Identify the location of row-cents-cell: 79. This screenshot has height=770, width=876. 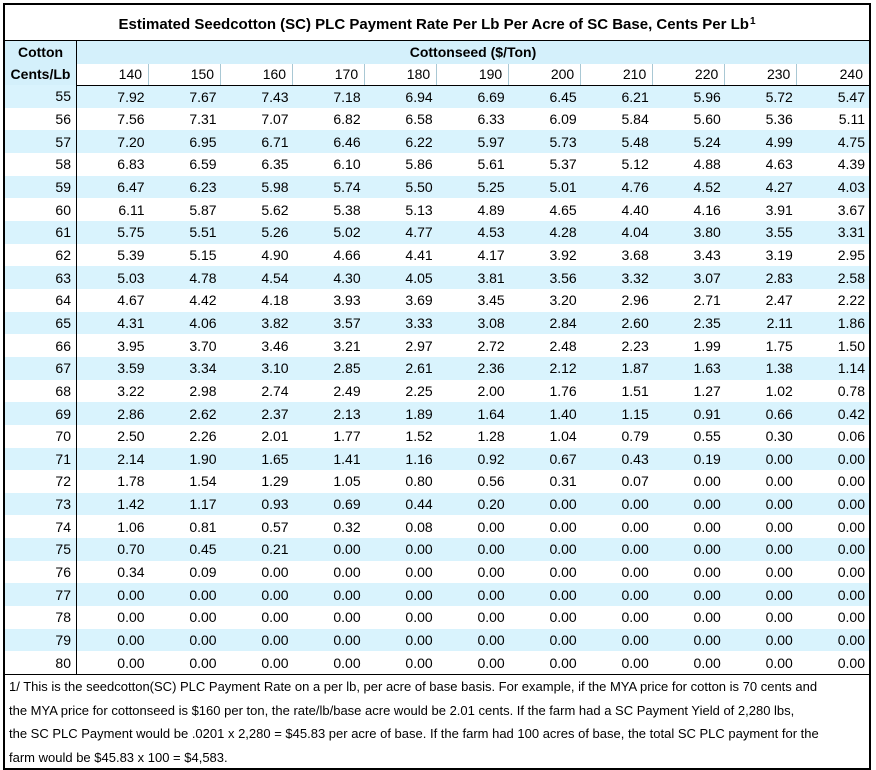
(41, 640).